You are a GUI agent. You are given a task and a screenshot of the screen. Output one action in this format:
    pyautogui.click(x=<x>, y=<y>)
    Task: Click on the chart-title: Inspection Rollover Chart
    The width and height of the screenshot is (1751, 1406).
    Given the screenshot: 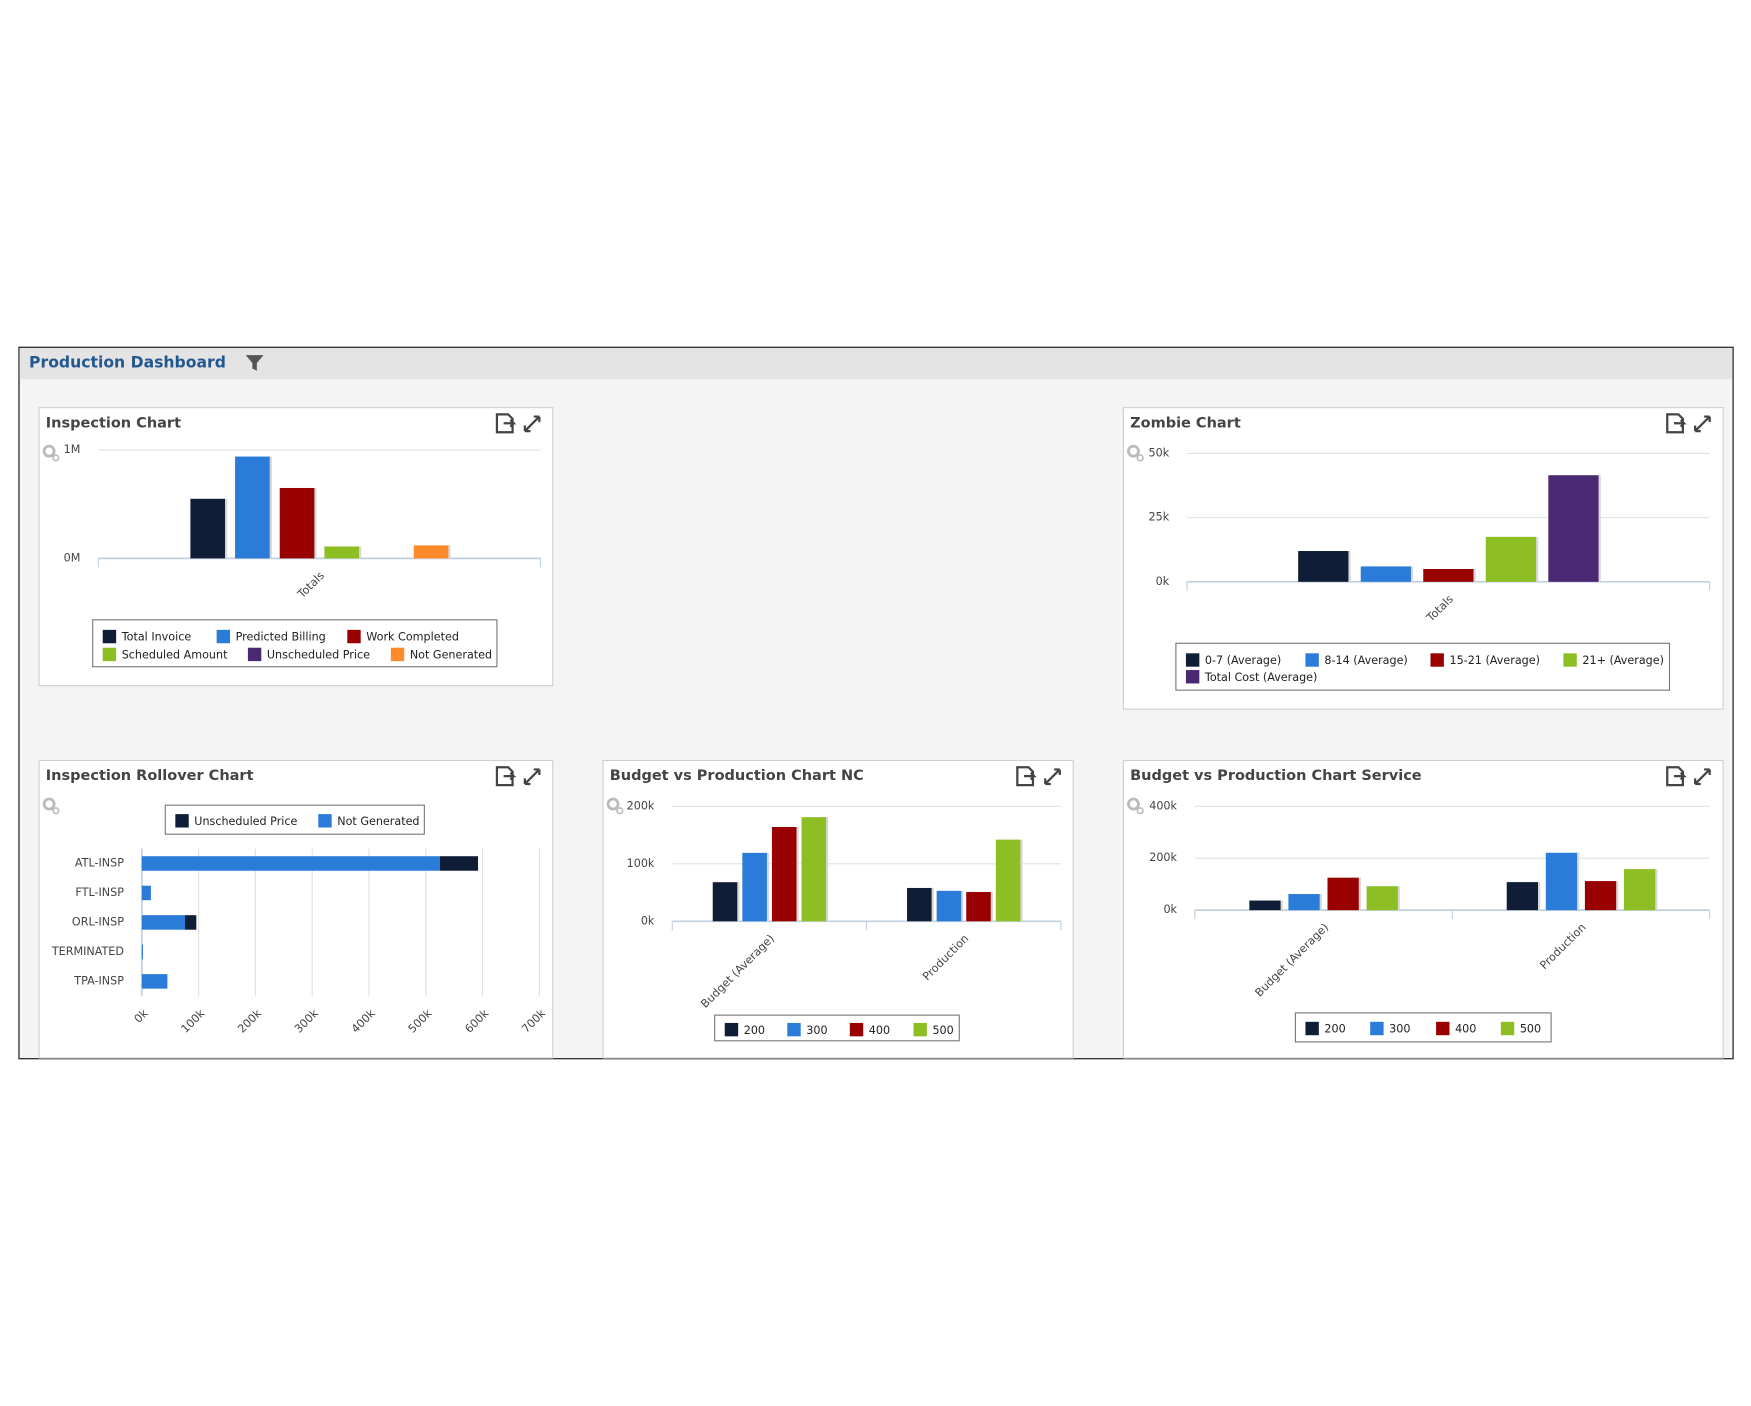 What is the action you would take?
    pyautogui.click(x=150, y=776)
    